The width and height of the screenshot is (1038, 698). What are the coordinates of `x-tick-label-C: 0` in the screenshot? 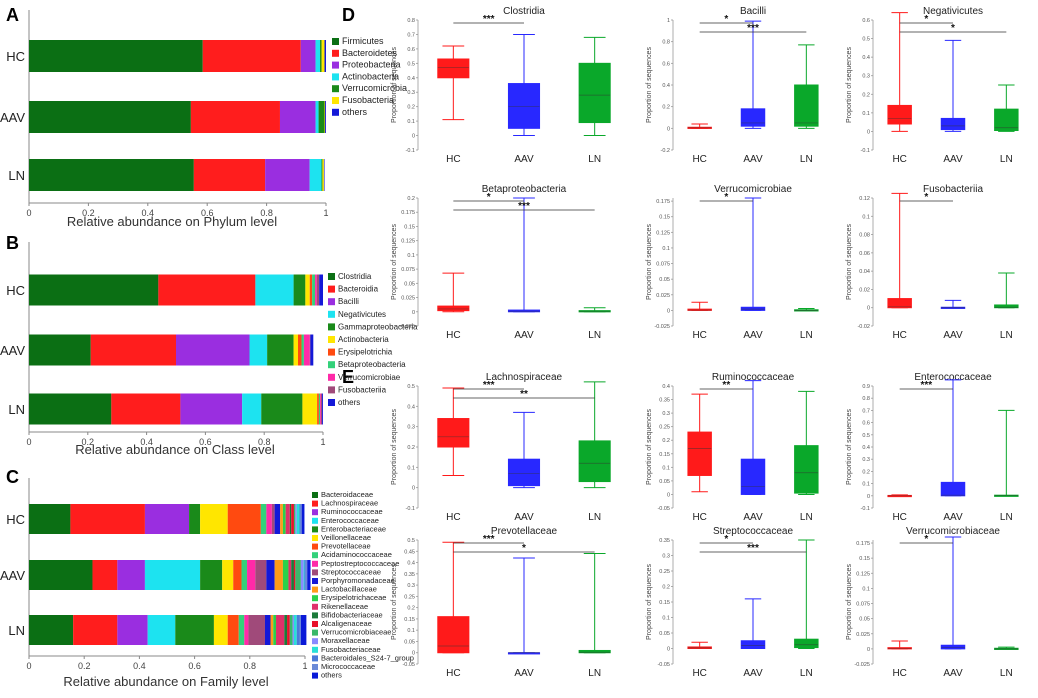 It's located at (28, 666).